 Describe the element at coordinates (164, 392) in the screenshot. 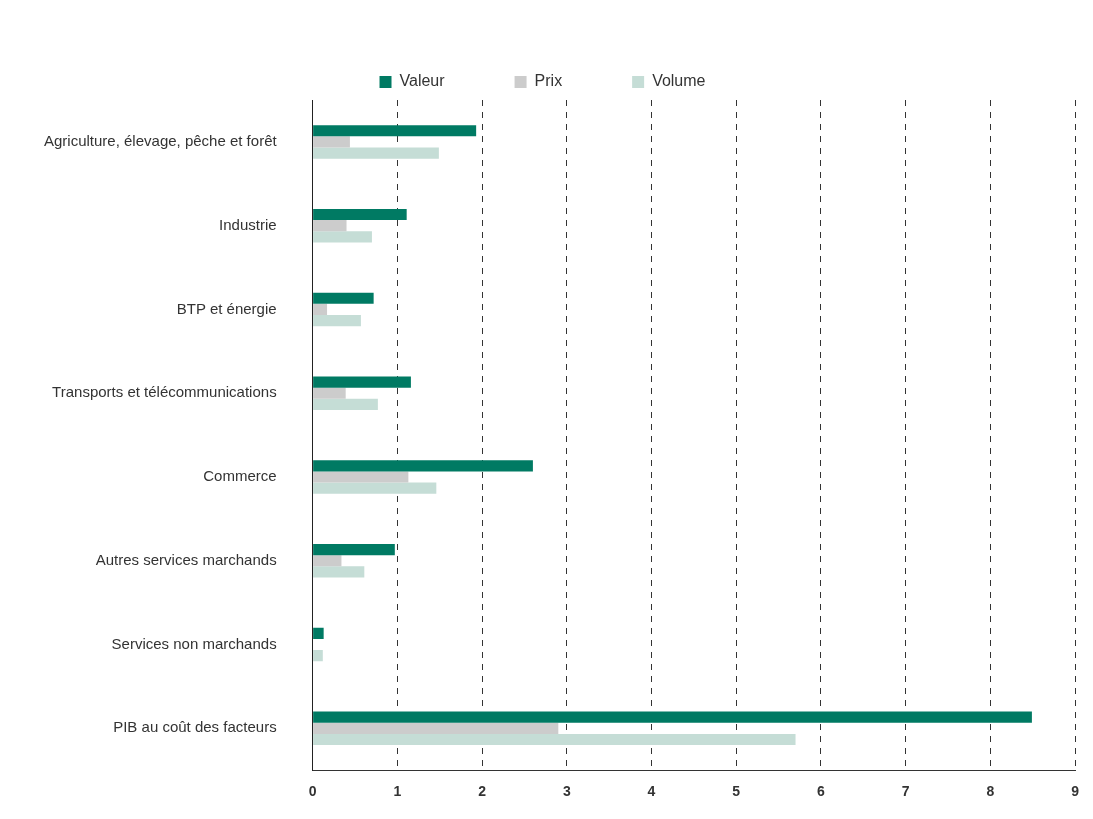

I see `y-tick-label: Transports et télécommunications` at that location.